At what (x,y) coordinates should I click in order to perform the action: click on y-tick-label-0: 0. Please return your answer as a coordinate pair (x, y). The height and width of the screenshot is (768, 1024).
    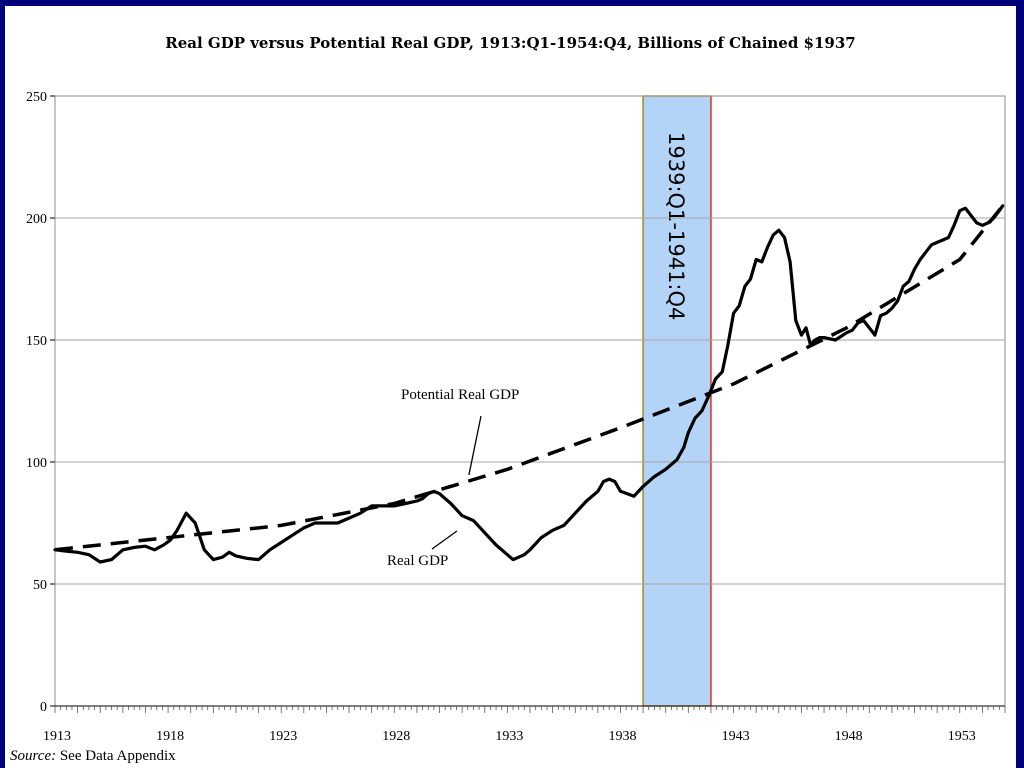
    Looking at the image, I should click on (43, 707).